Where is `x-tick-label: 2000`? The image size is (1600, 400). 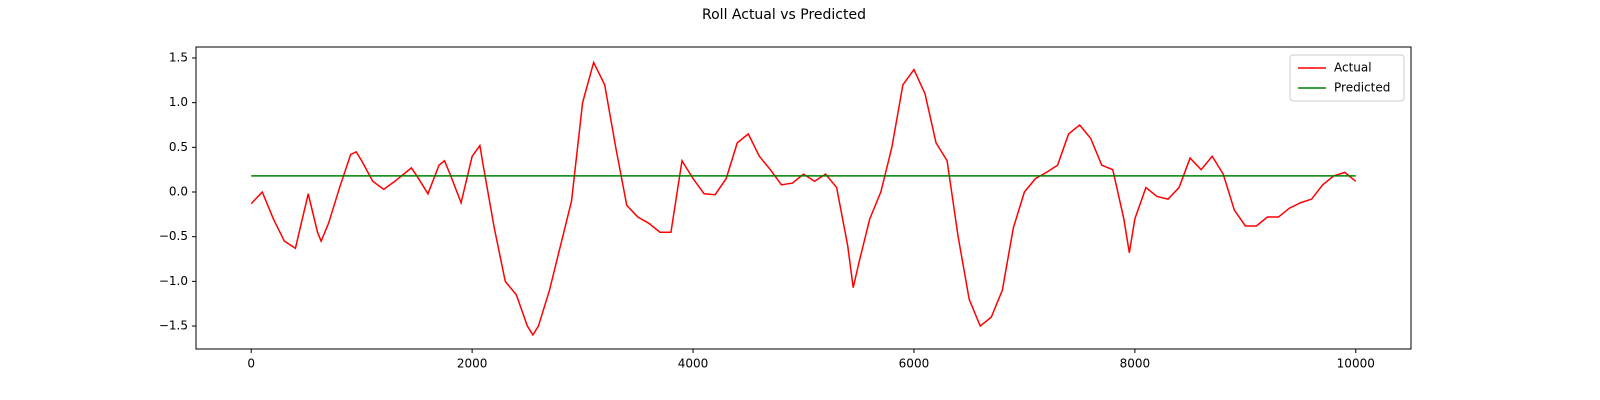
x-tick-label: 2000 is located at coordinates (472, 364).